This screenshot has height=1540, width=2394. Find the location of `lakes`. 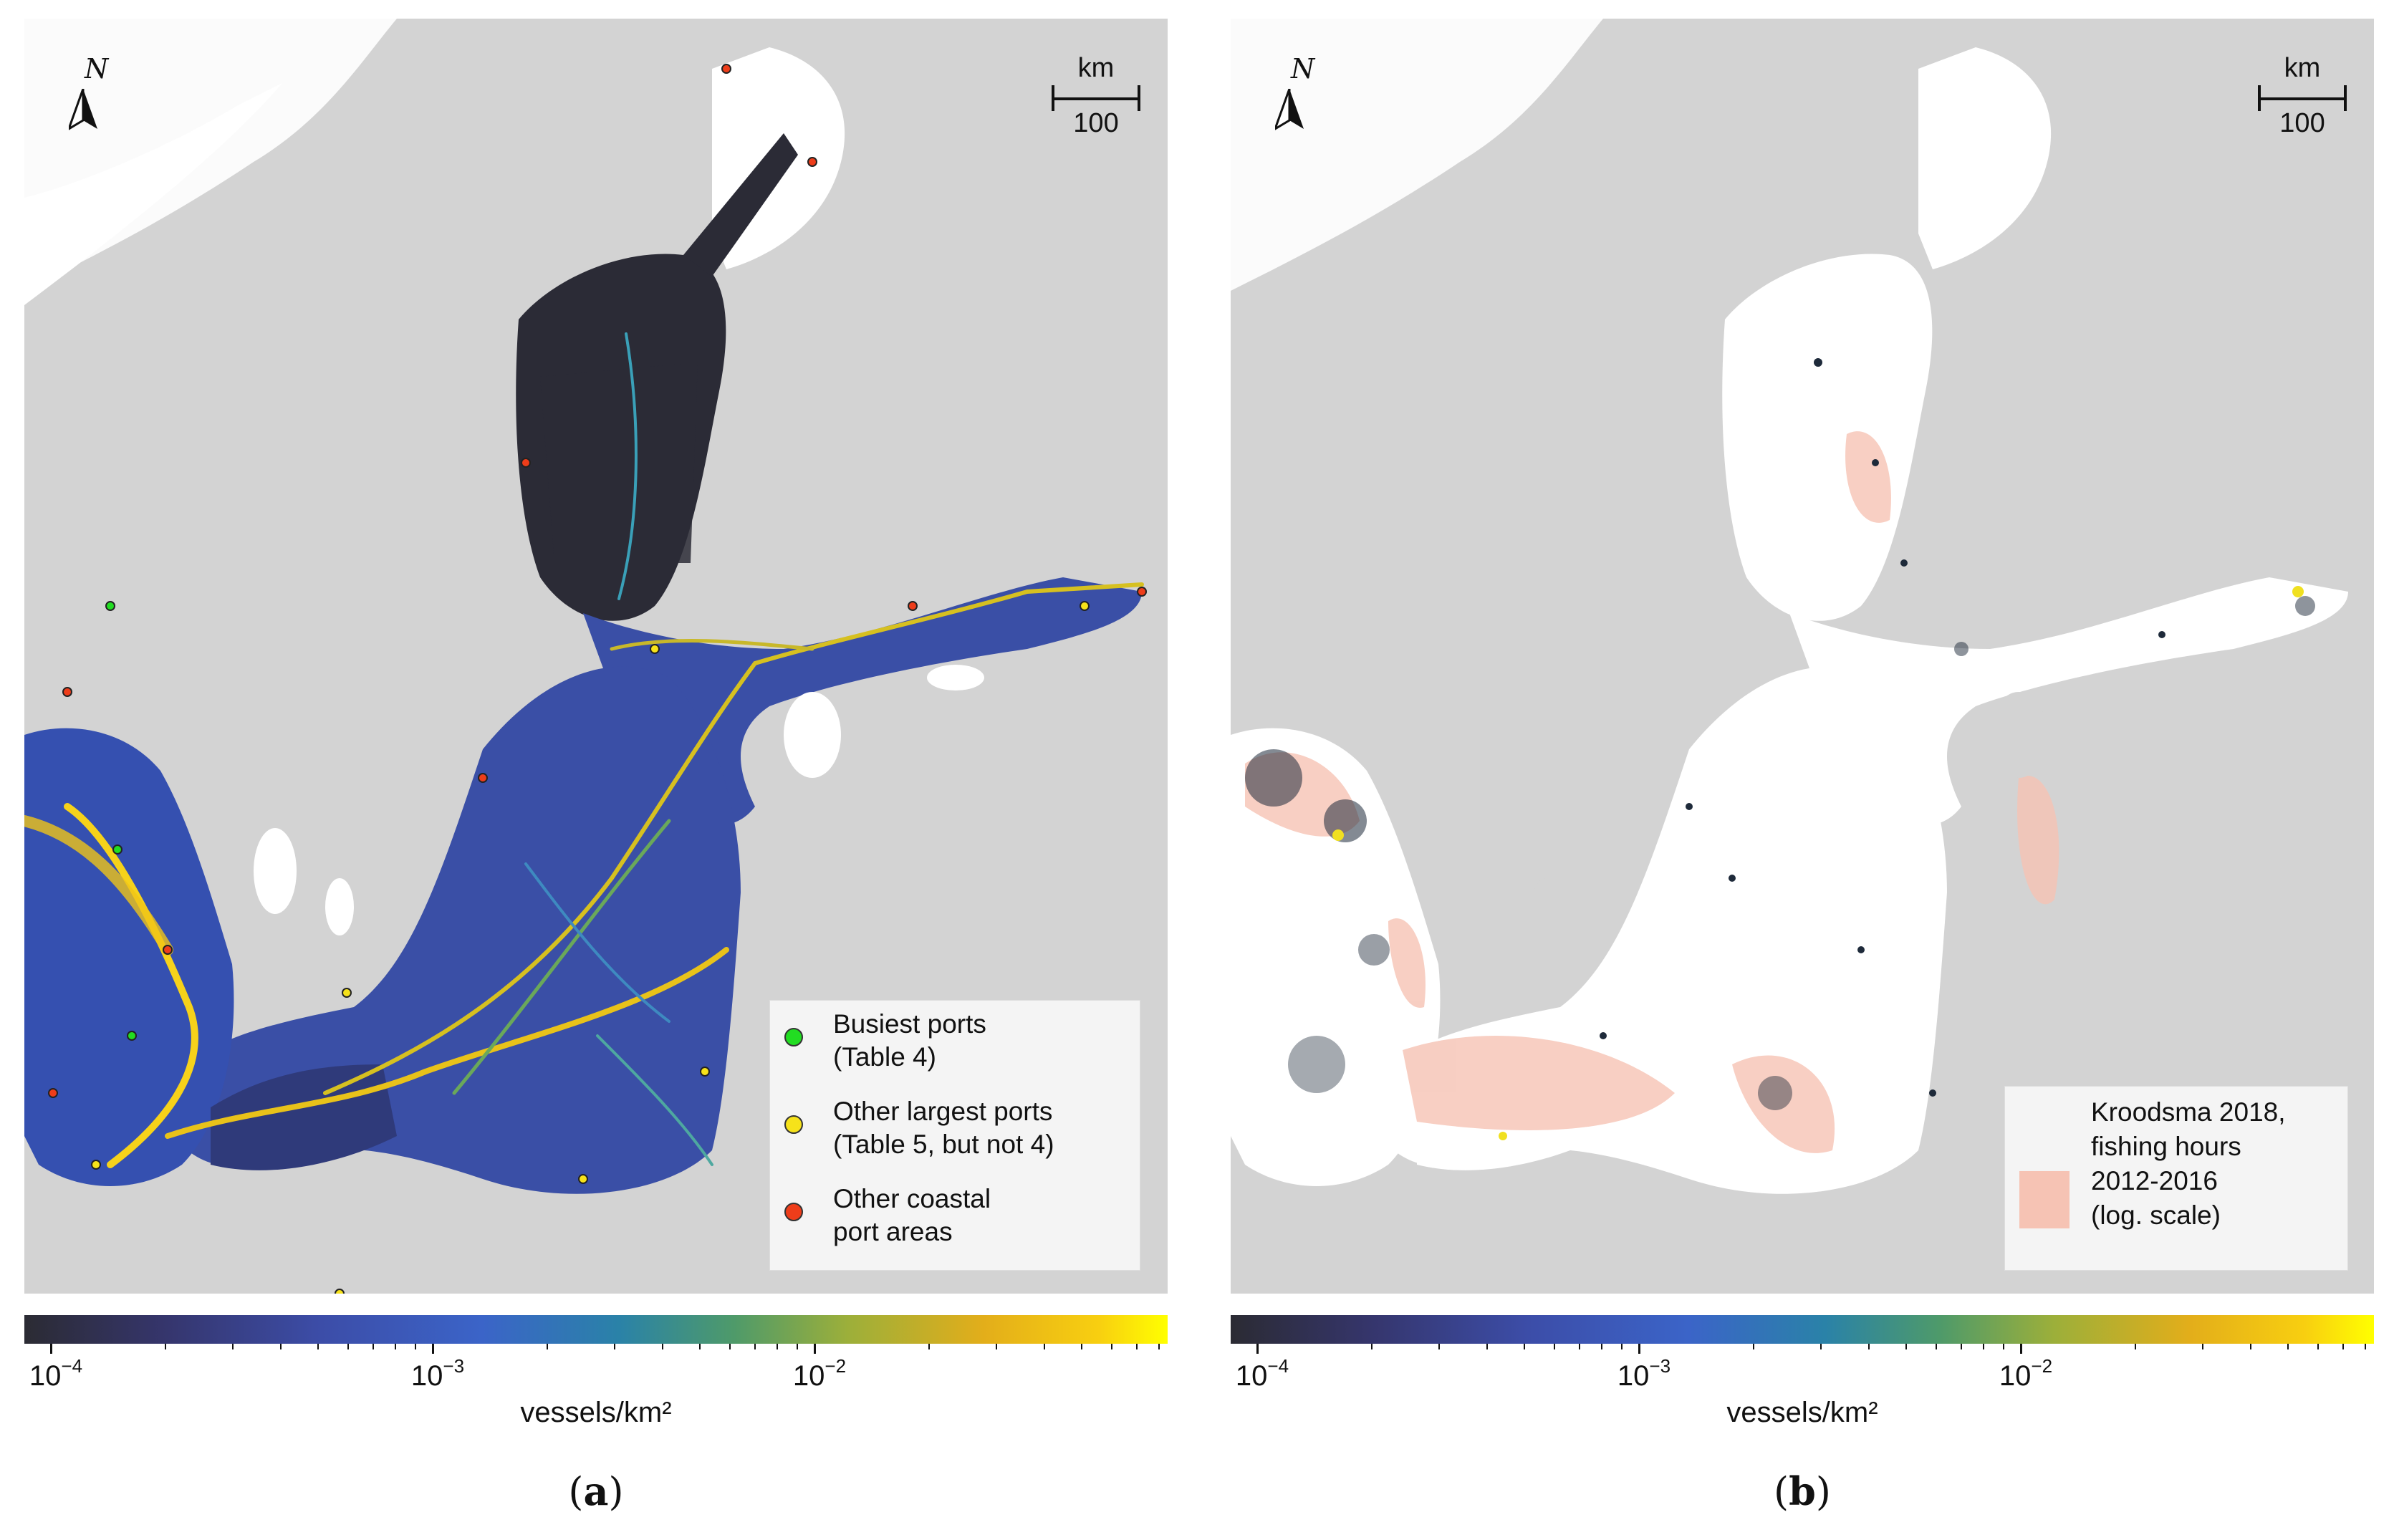

lakes is located at coordinates (619, 800).